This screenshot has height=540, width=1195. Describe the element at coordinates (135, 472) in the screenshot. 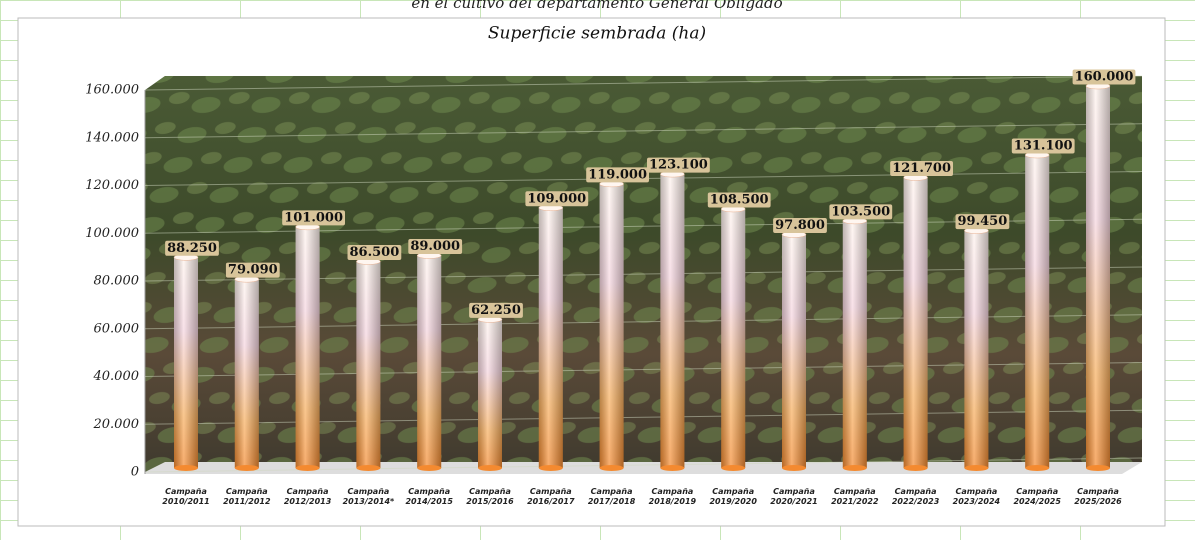

I see `y-tick-label: 0` at that location.